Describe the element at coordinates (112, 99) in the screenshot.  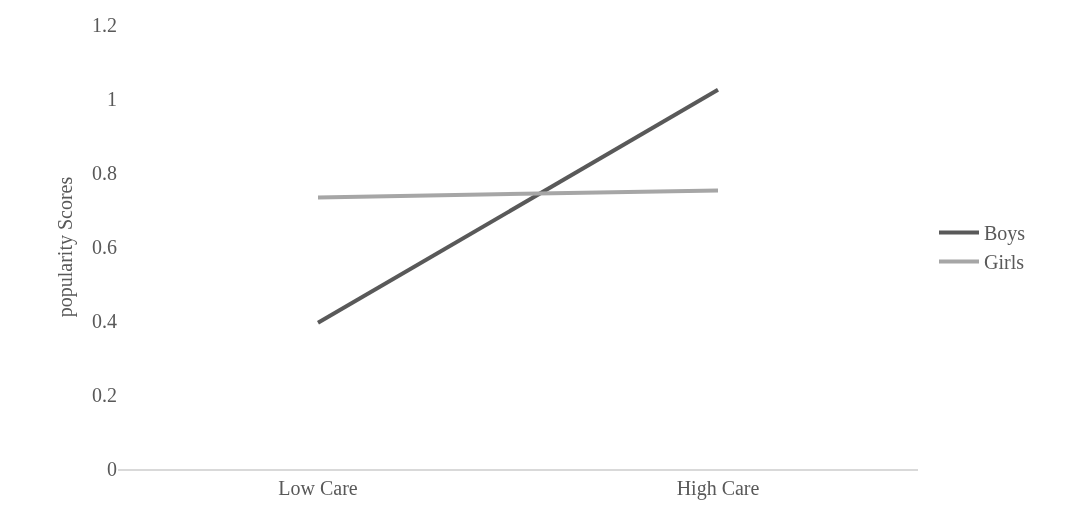
I see `y-tick-label: 1` at that location.